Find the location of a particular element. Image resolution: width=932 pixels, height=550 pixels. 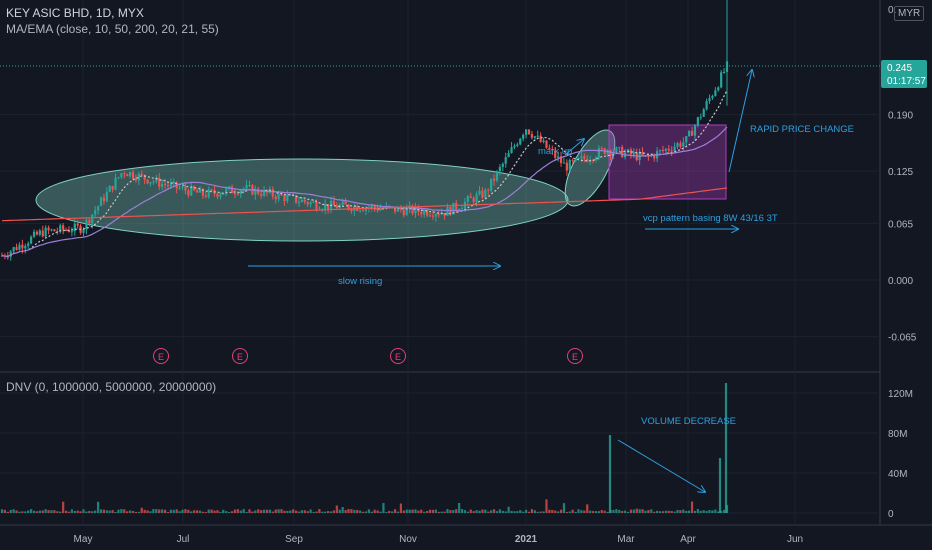

price-axis: -0.065 0.000 0.065 0.125 0.190 0. is located at coordinates (902, 174).